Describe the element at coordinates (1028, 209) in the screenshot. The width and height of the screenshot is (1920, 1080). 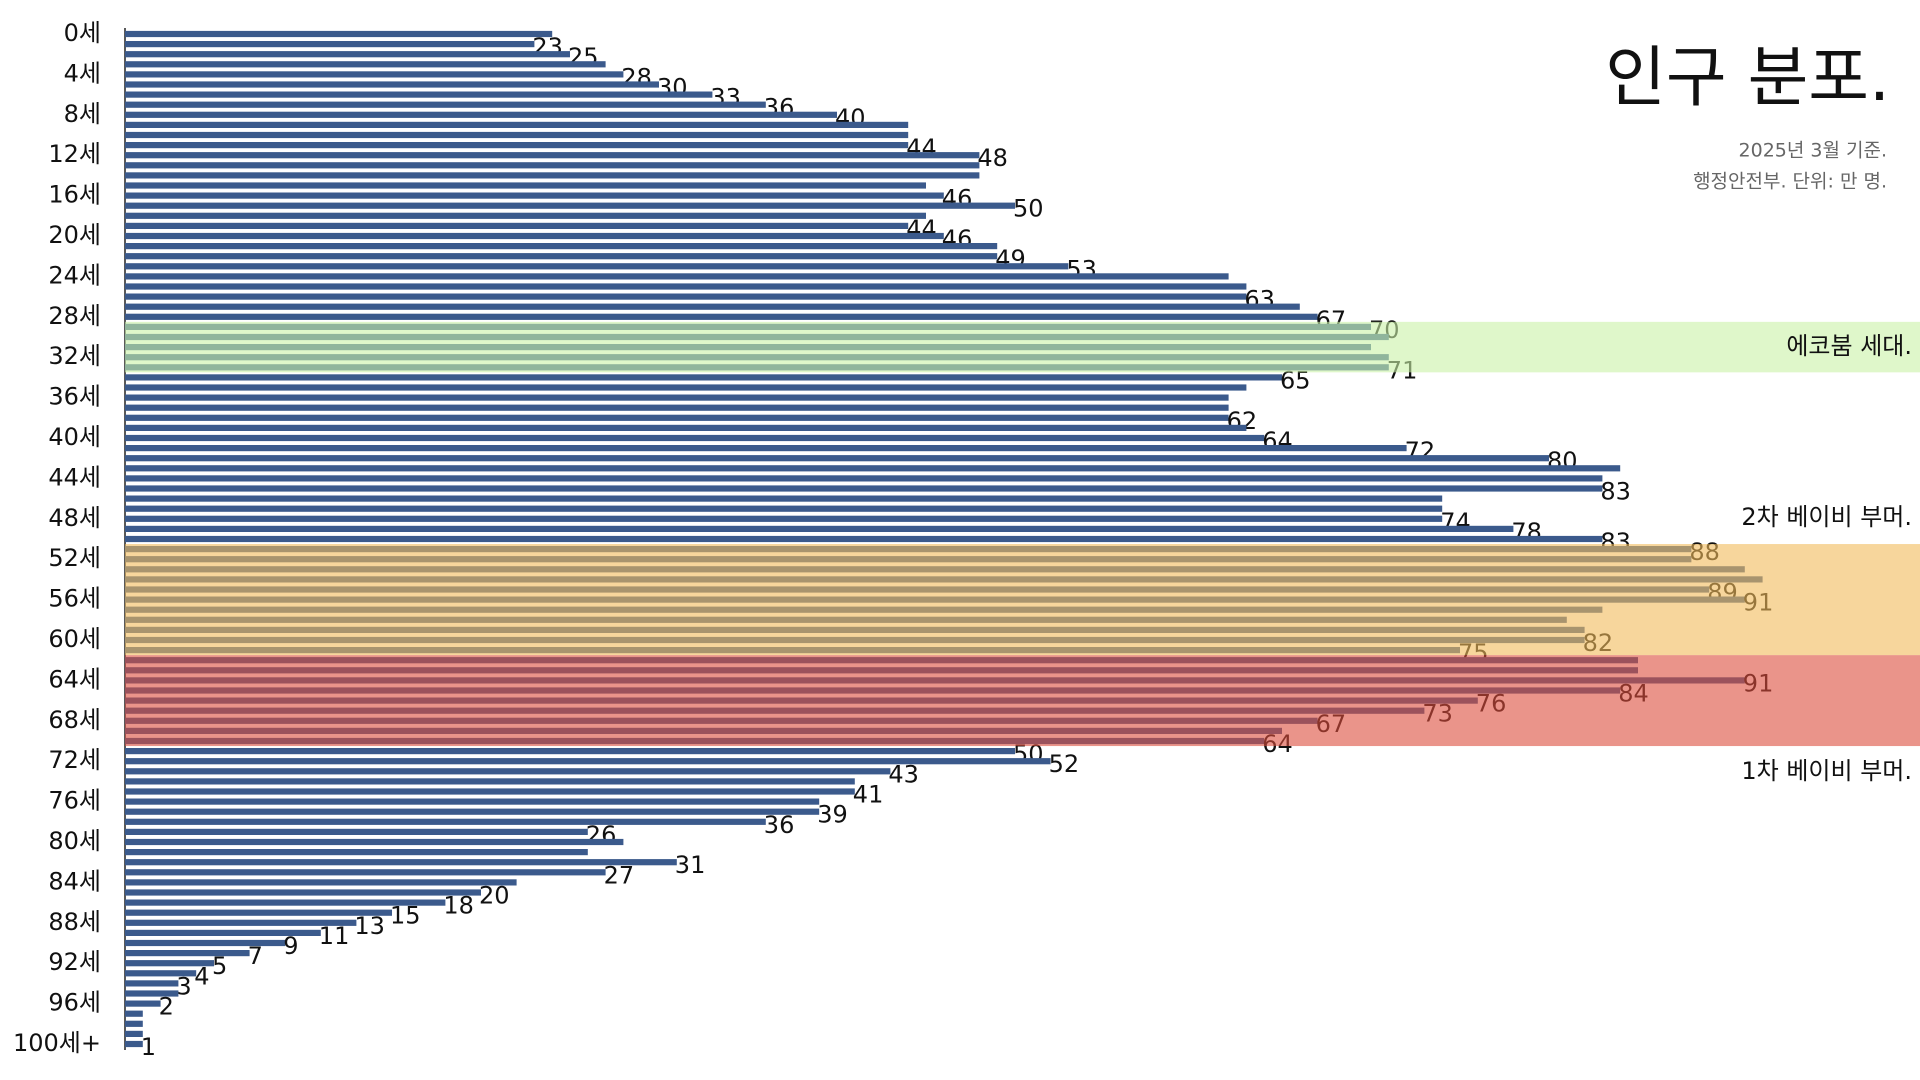
I see `value-label: 50` at that location.